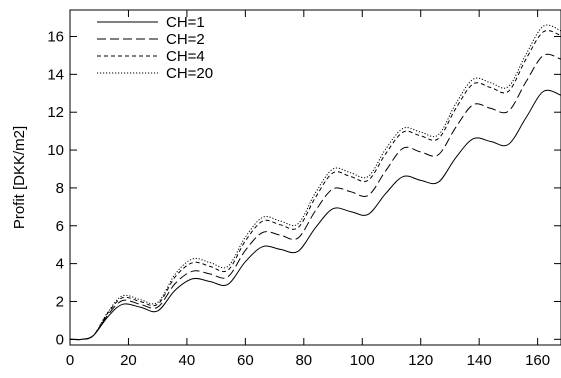 Image resolution: width=561 pixels, height=378 pixels. Describe the element at coordinates (155, 48) in the screenshot. I see `legend-group: CH=1CH=2CH=4CH=20` at that location.